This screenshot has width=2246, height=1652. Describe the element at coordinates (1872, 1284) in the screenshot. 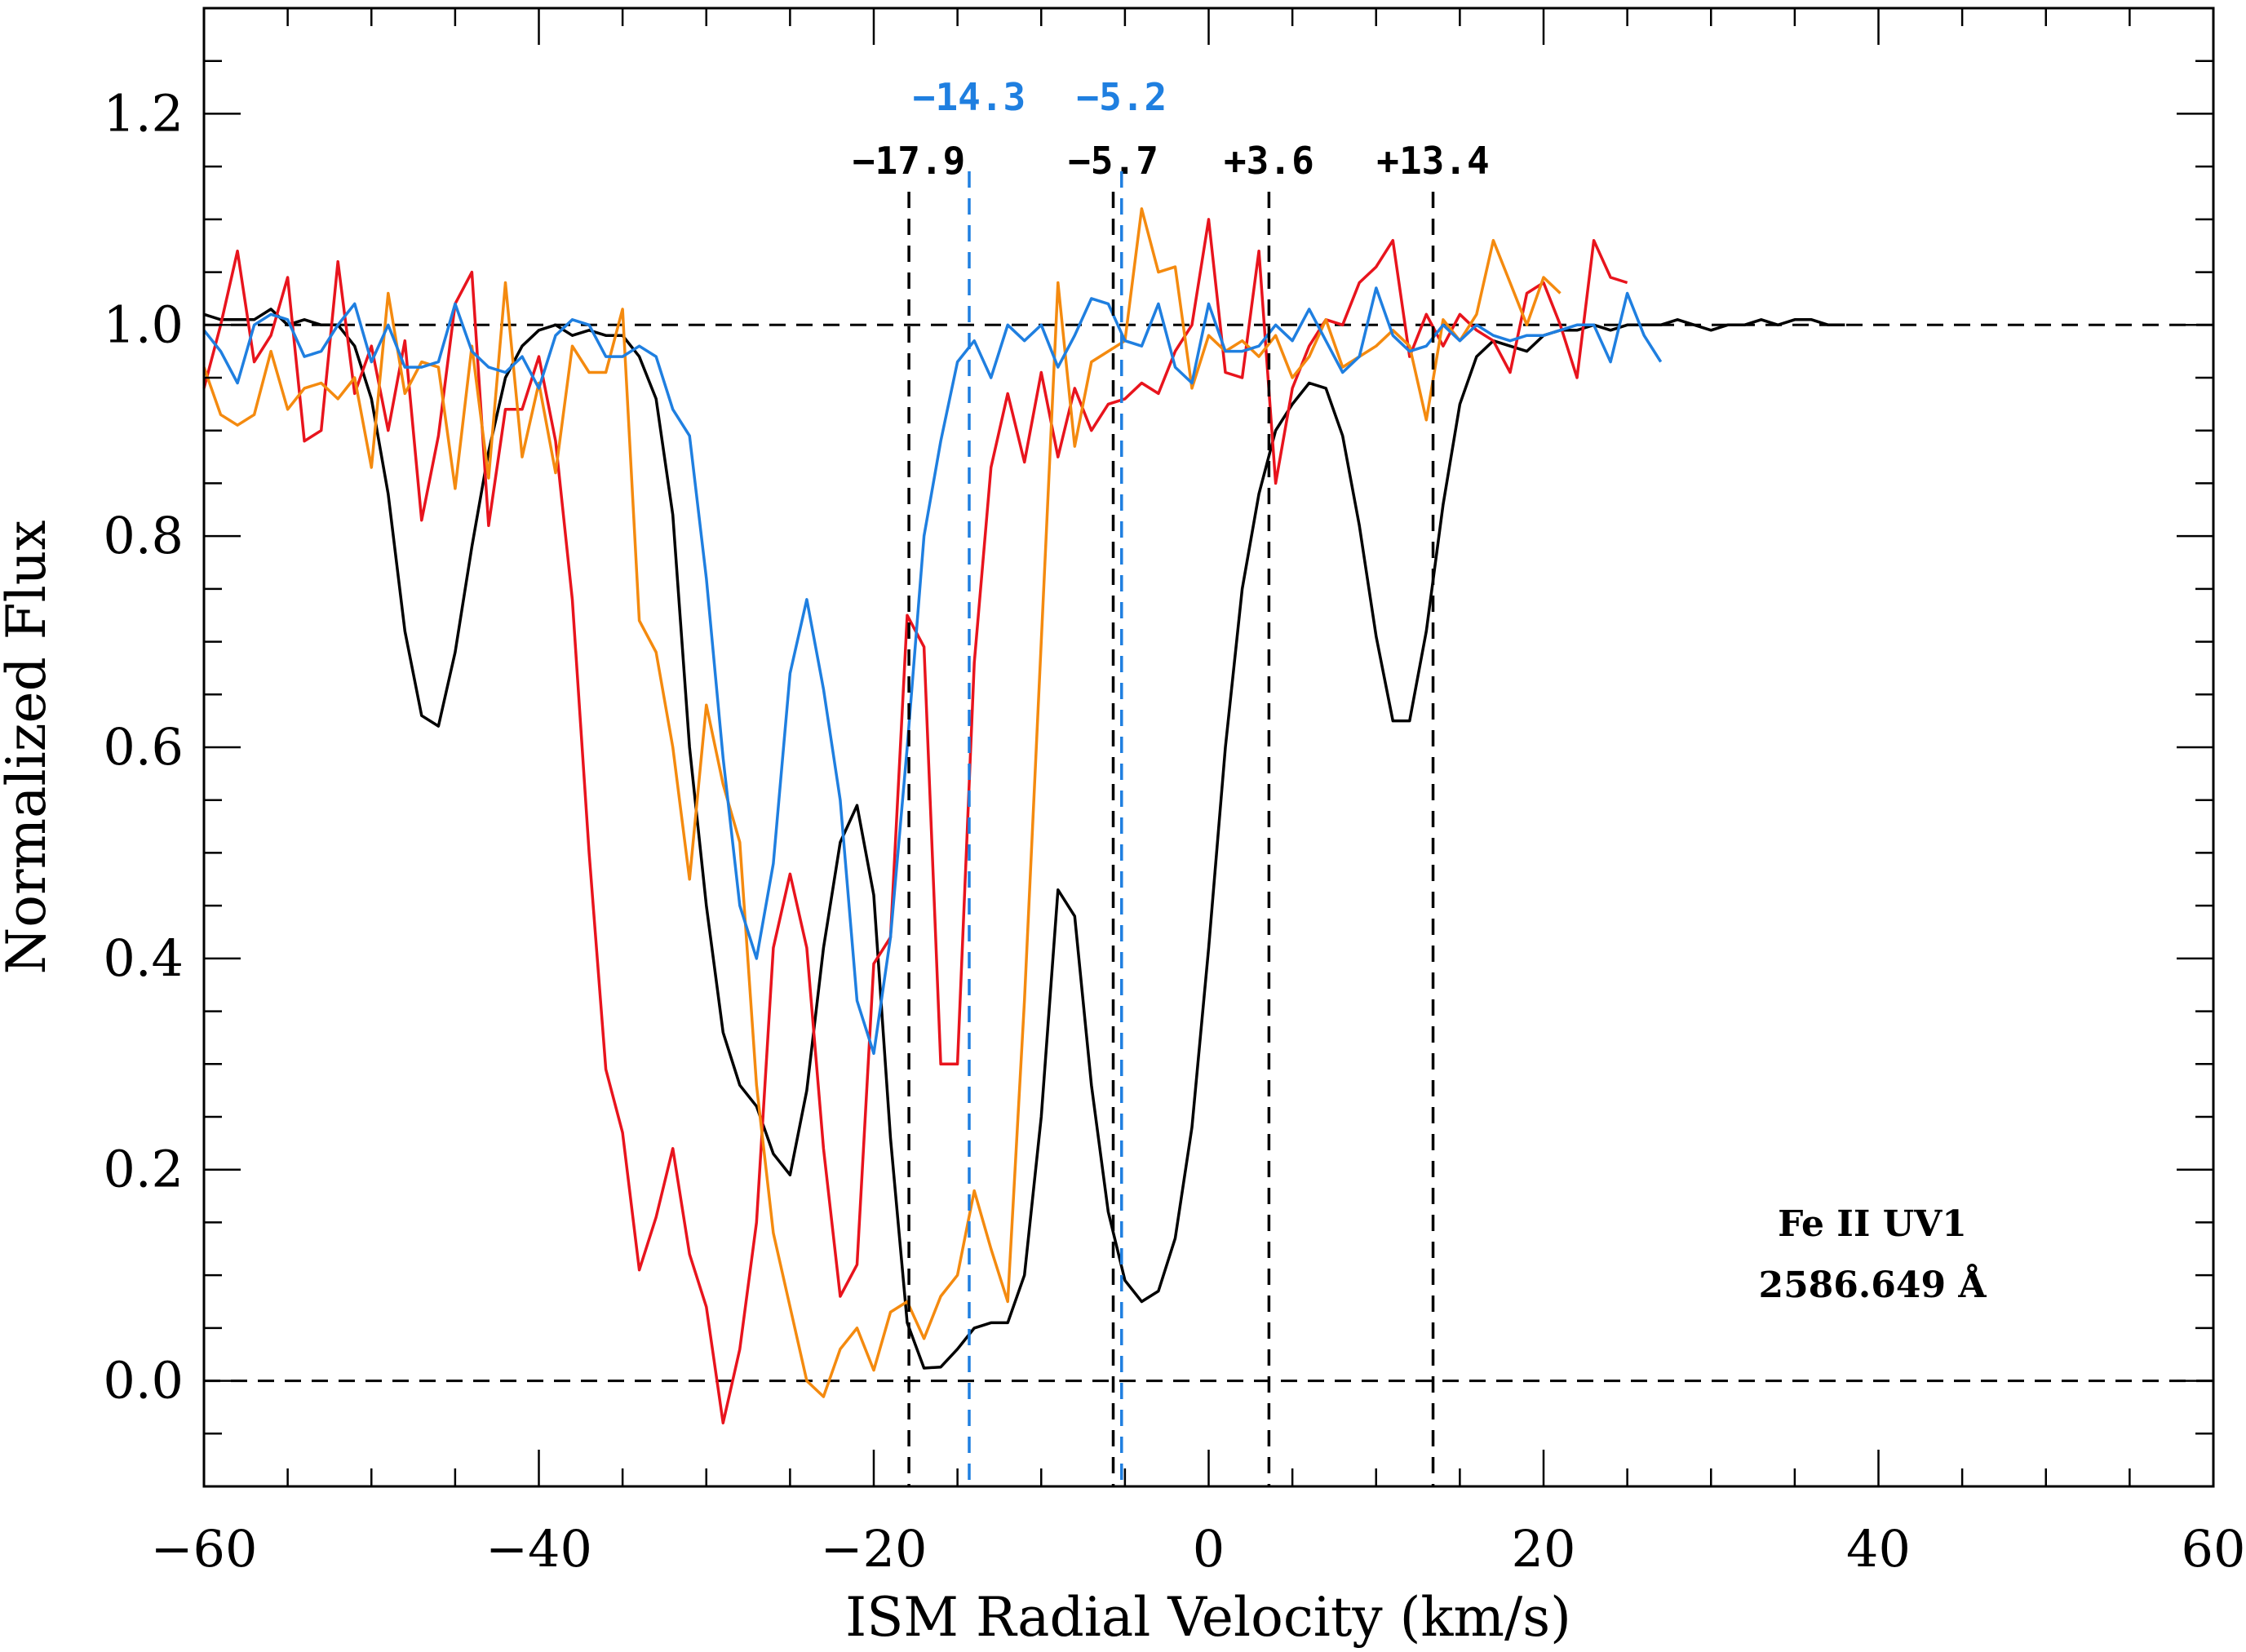

I see `species-annotation-wavelength: 2586.649 Å` at that location.